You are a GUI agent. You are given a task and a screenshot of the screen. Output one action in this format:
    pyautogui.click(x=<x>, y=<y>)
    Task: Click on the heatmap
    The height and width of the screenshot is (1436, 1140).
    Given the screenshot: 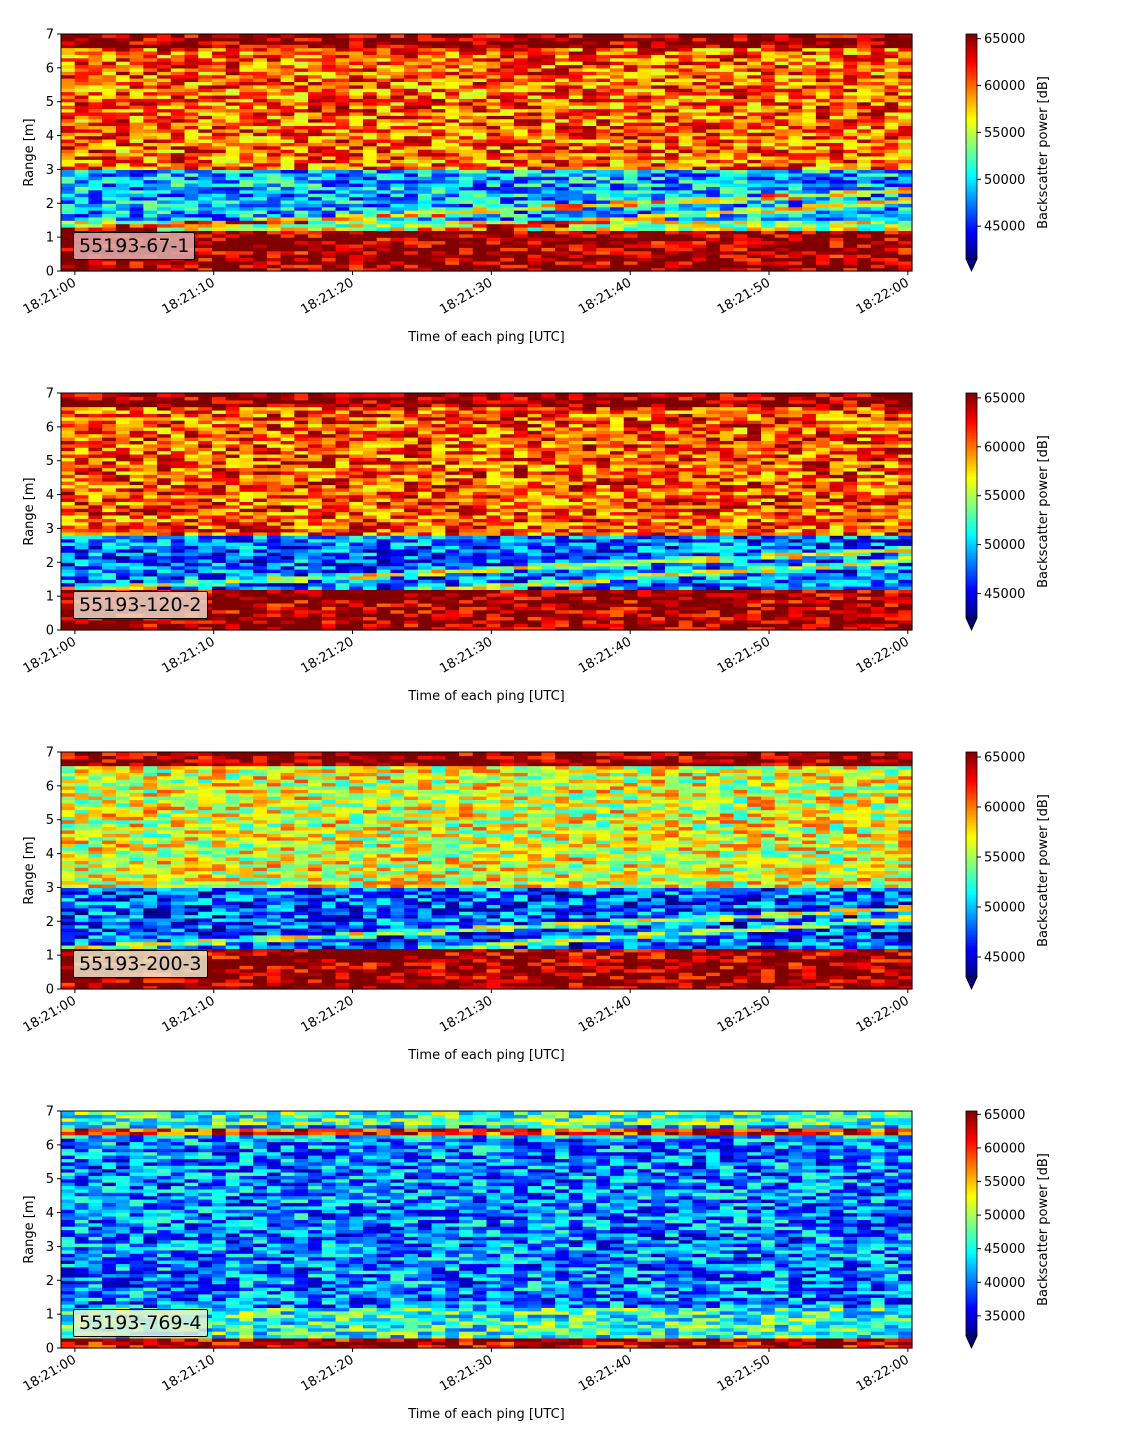 What is the action you would take?
    pyautogui.click(x=487, y=153)
    